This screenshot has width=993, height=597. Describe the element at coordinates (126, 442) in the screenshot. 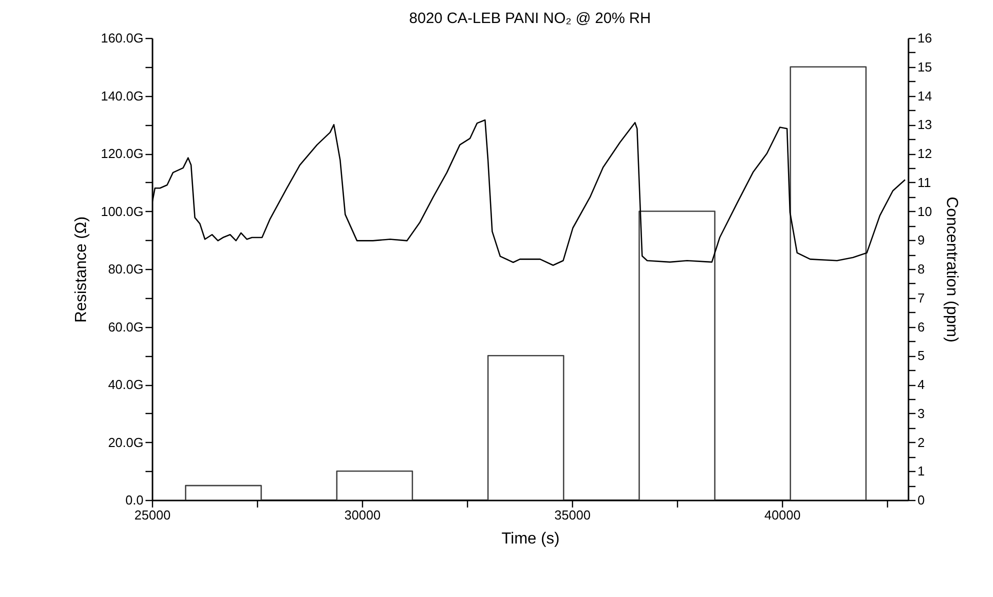

I see `y-tick-label: 20.0G` at that location.